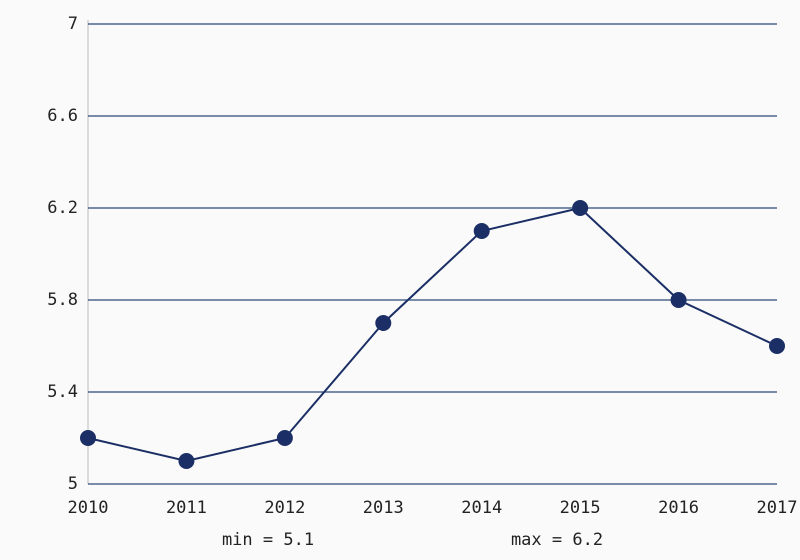 The width and height of the screenshot is (800, 560). I want to click on x-tick-label: 2011, so click(186, 508).